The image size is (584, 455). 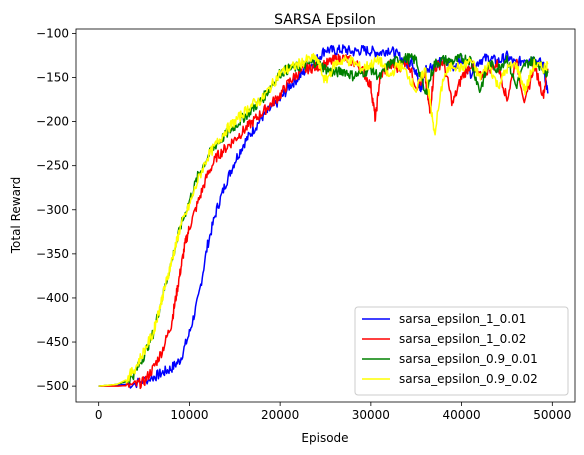 What do you see at coordinates (52, 77) in the screenshot?
I see `y-tick-label: −150` at bounding box center [52, 77].